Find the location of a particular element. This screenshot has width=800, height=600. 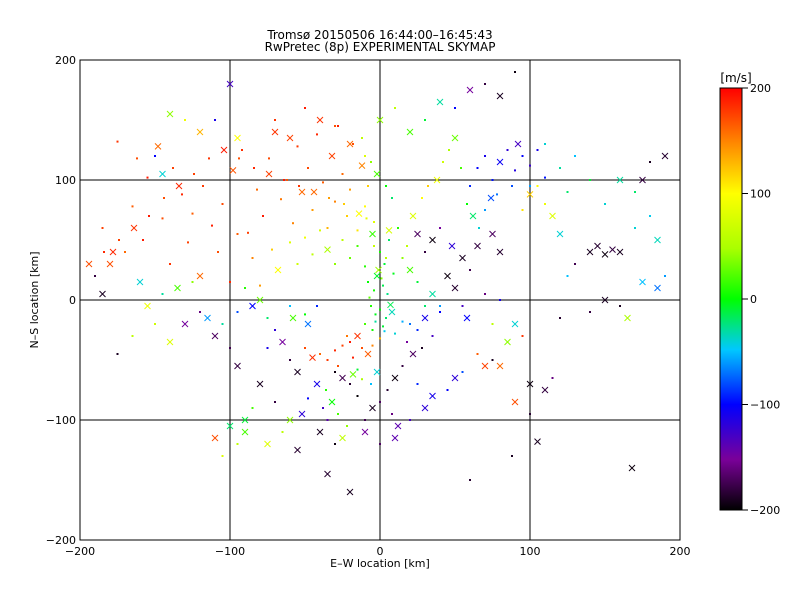

colorbar-tick-label: −100 is located at coordinates (765, 405).